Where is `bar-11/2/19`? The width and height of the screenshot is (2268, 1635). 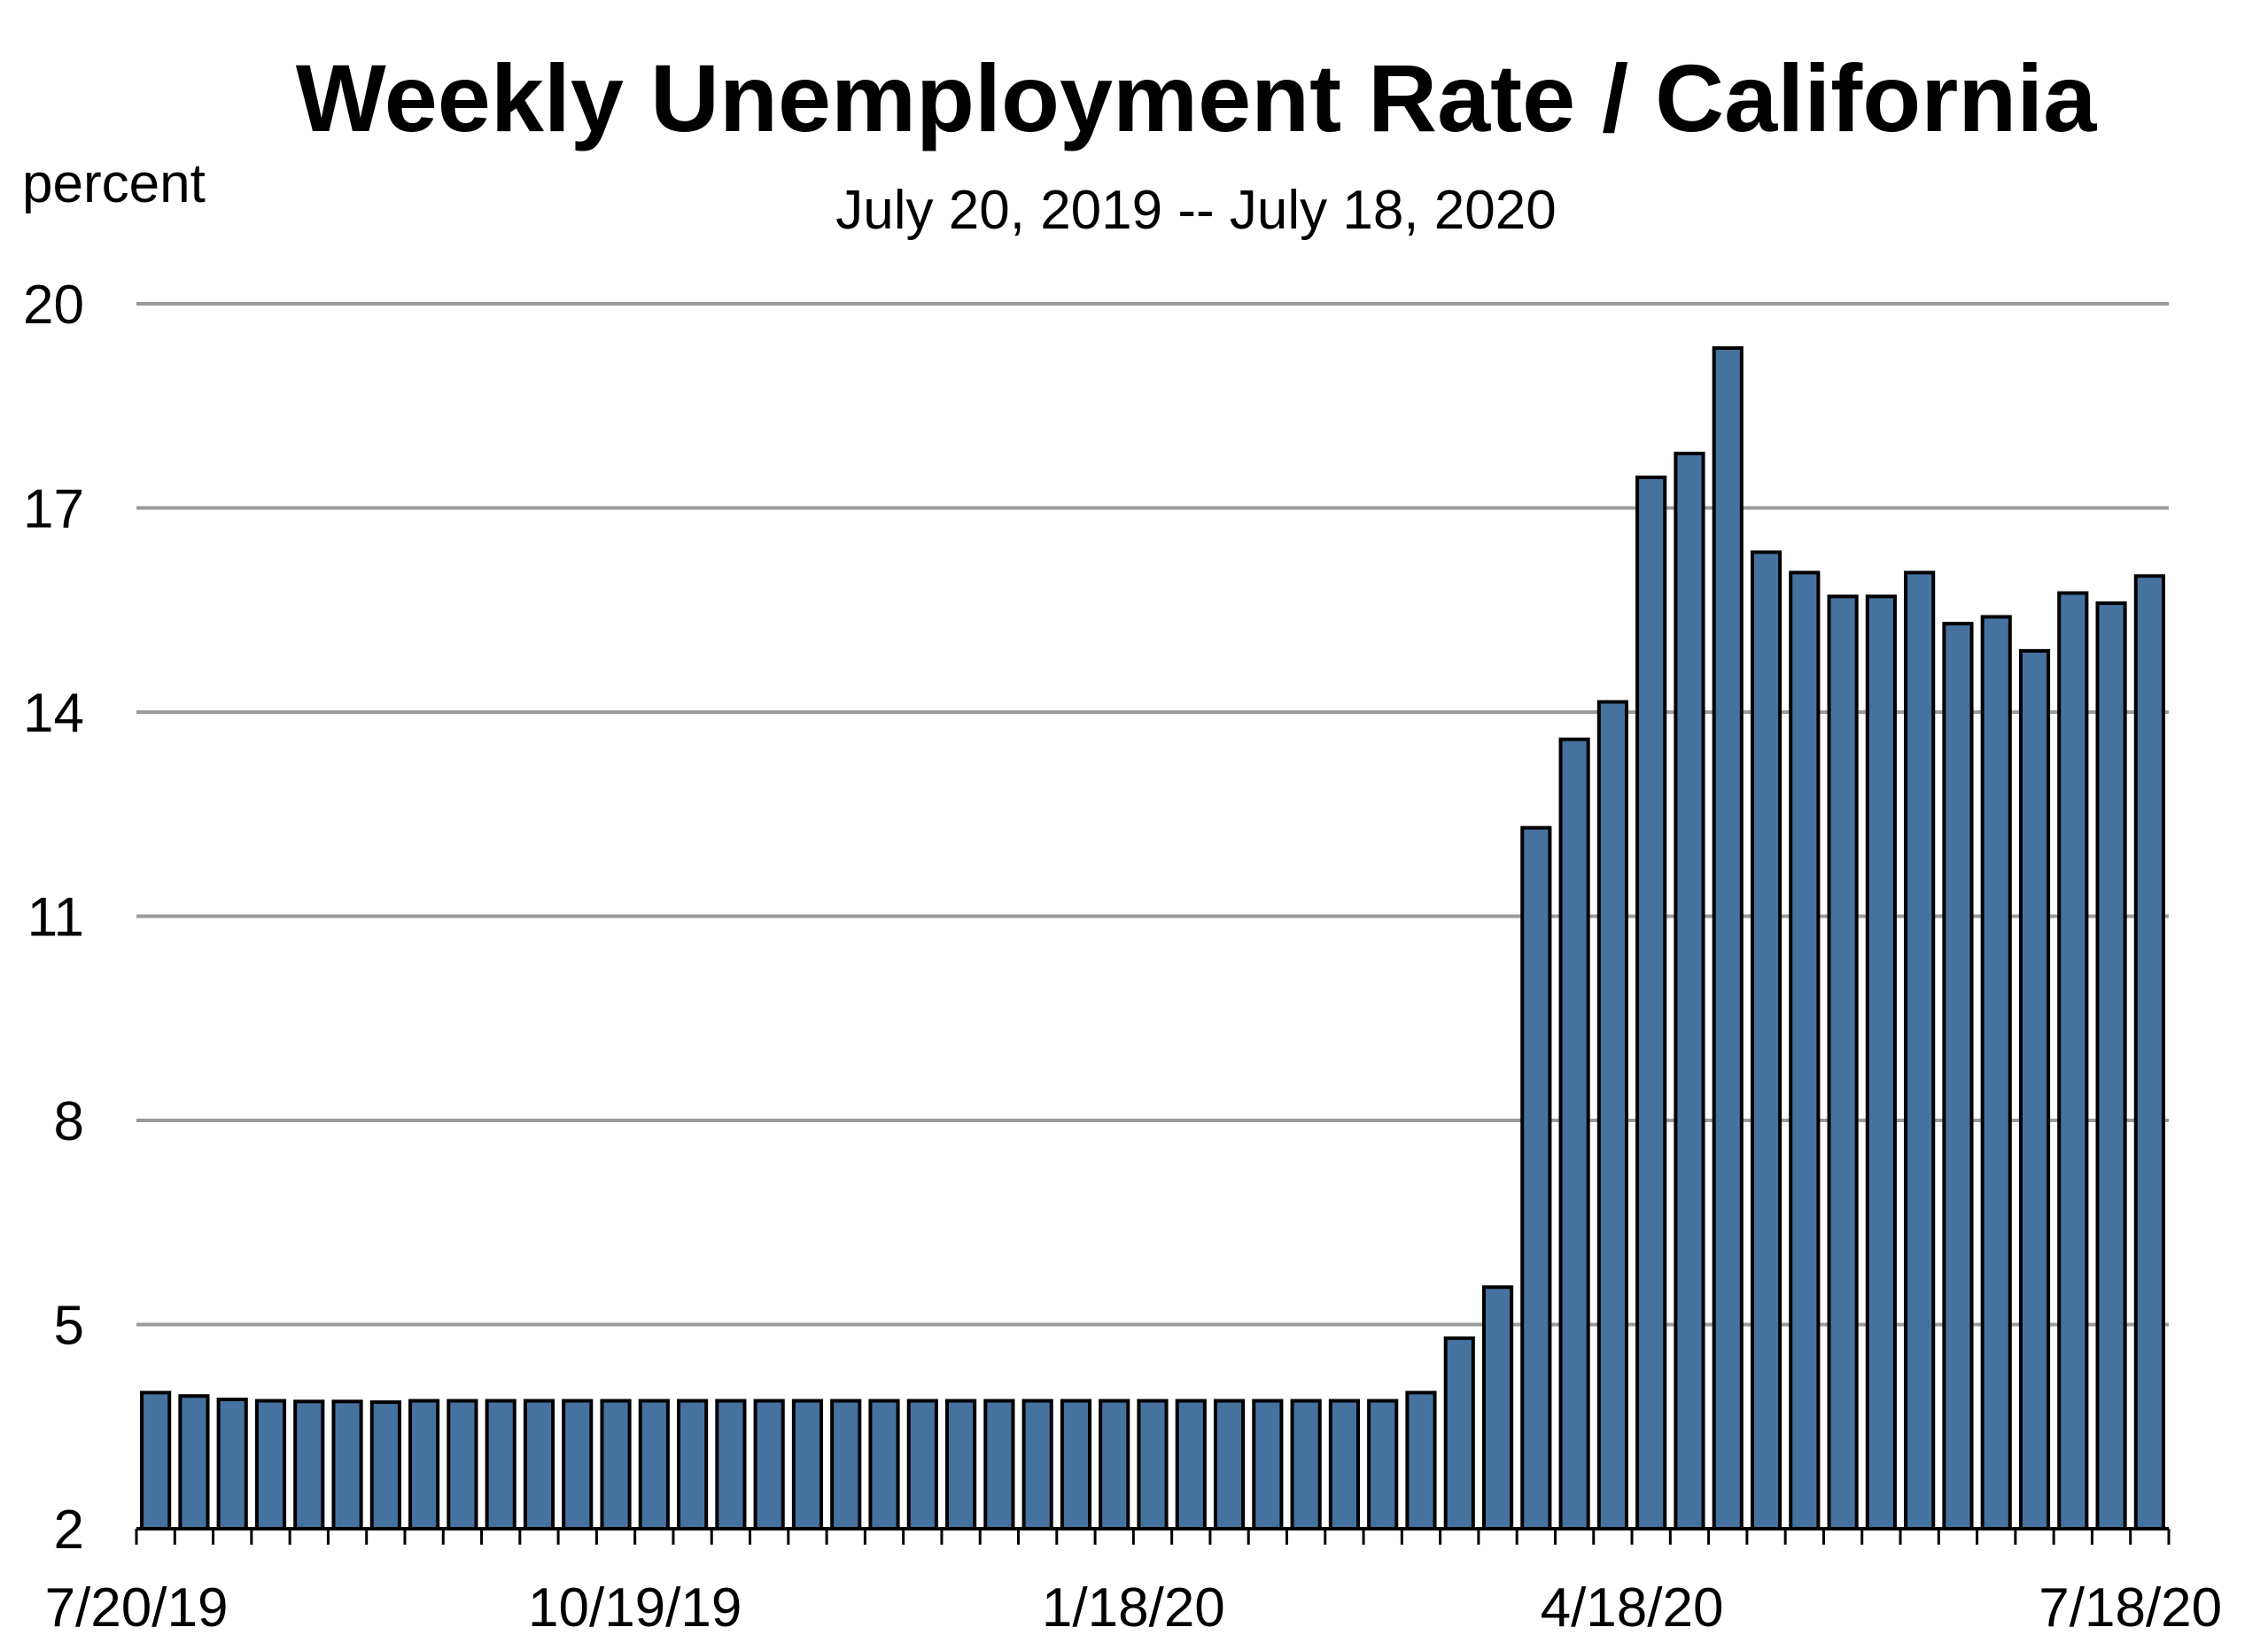
bar-11/2/19 is located at coordinates (731, 1465).